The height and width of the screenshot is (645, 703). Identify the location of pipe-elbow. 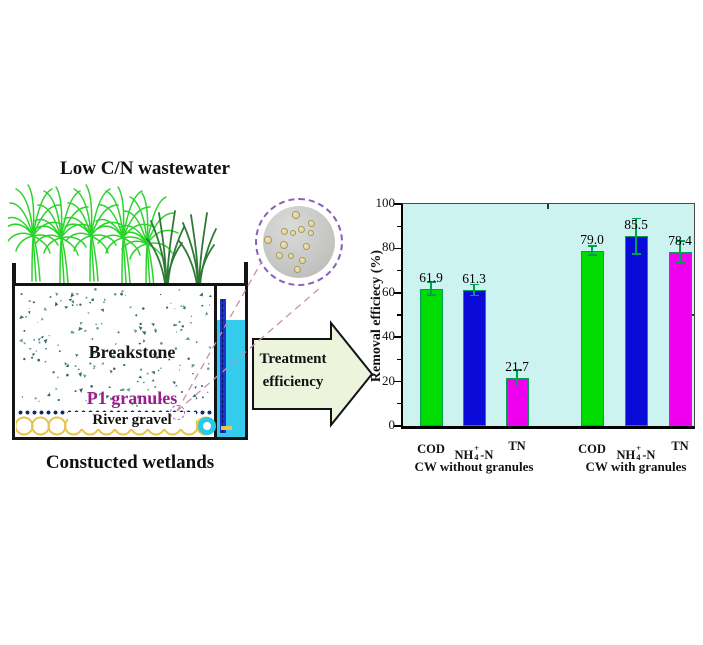
(226, 428).